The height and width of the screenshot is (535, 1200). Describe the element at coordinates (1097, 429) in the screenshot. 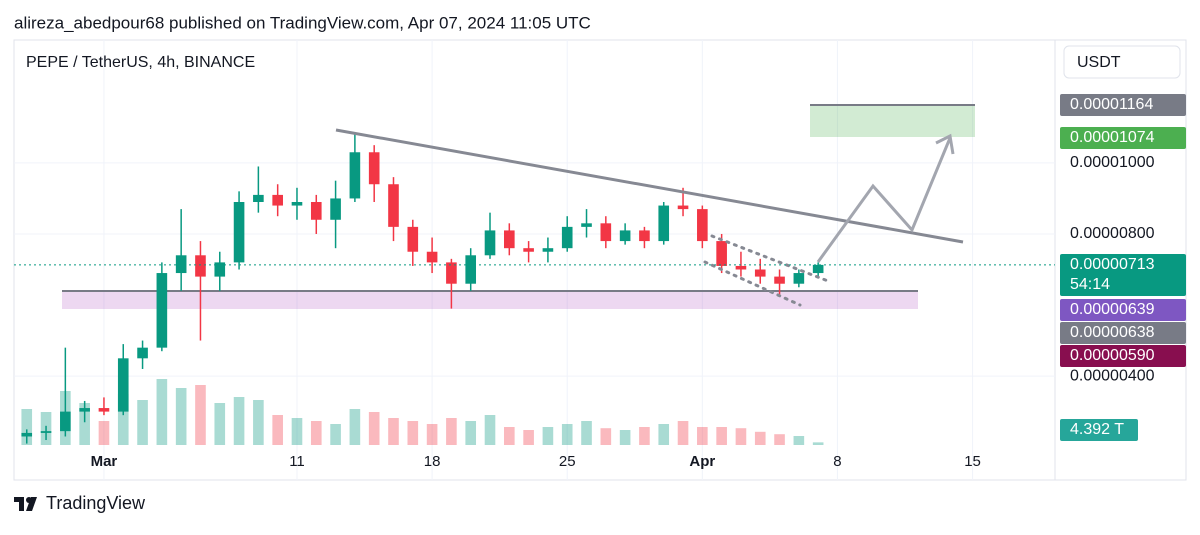

I see `volume-label: 4.392 T` at that location.